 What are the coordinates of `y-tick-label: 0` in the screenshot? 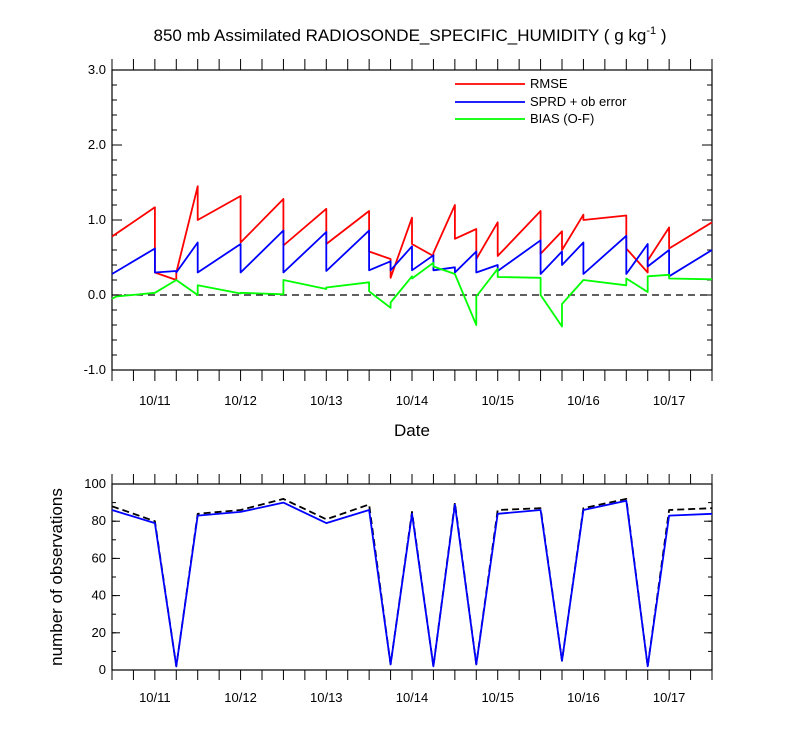 It's located at (102, 669).